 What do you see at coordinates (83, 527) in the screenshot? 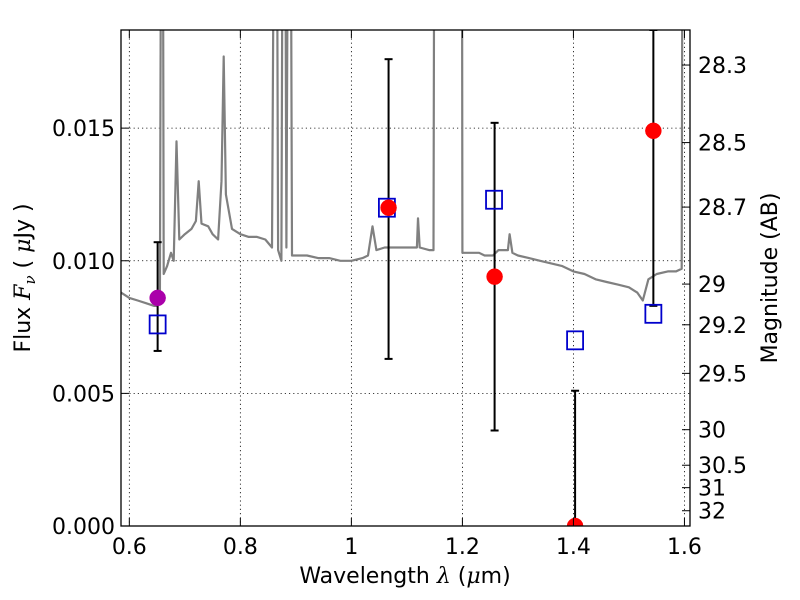
I see `y-tick-label: 0.000` at bounding box center [83, 527].